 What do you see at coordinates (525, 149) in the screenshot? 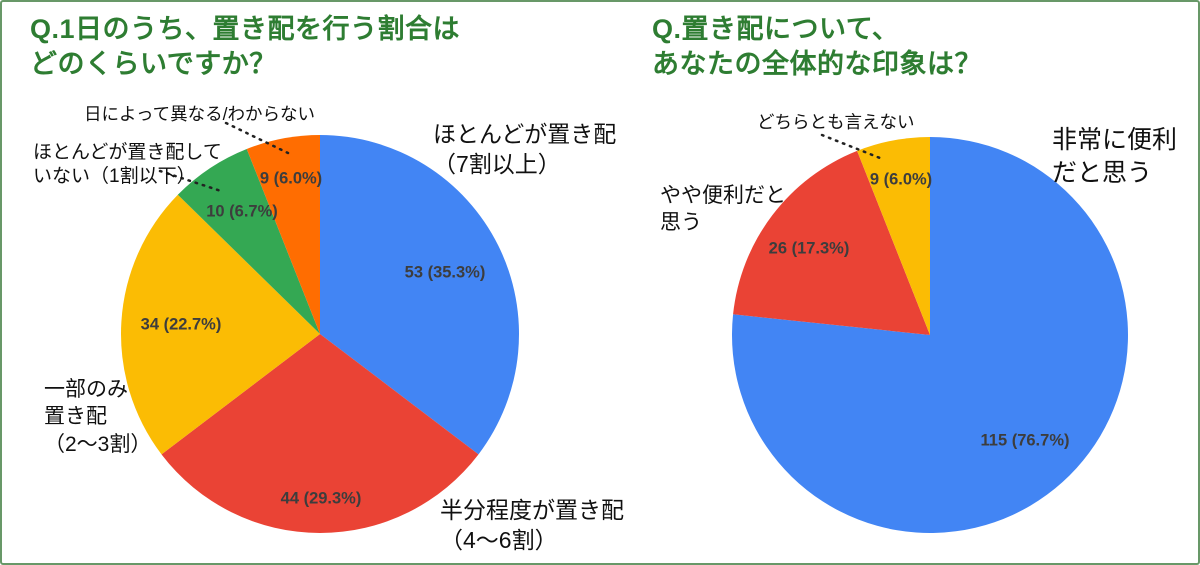
I see `callout-mostly-drop-off: ほとんどが置き配 （7割以上）` at bounding box center [525, 149].